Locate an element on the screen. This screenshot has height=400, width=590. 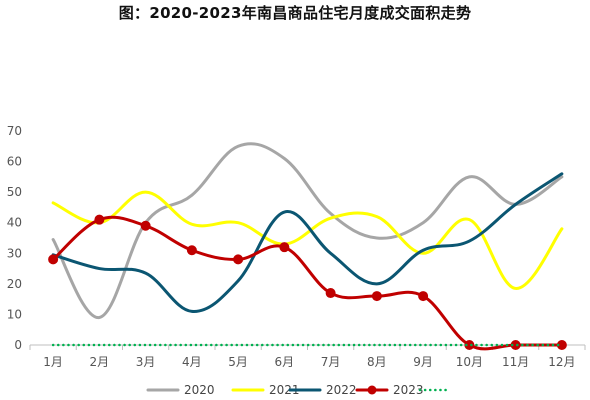
x-tick-label: 3月 is located at coordinates (146, 362).